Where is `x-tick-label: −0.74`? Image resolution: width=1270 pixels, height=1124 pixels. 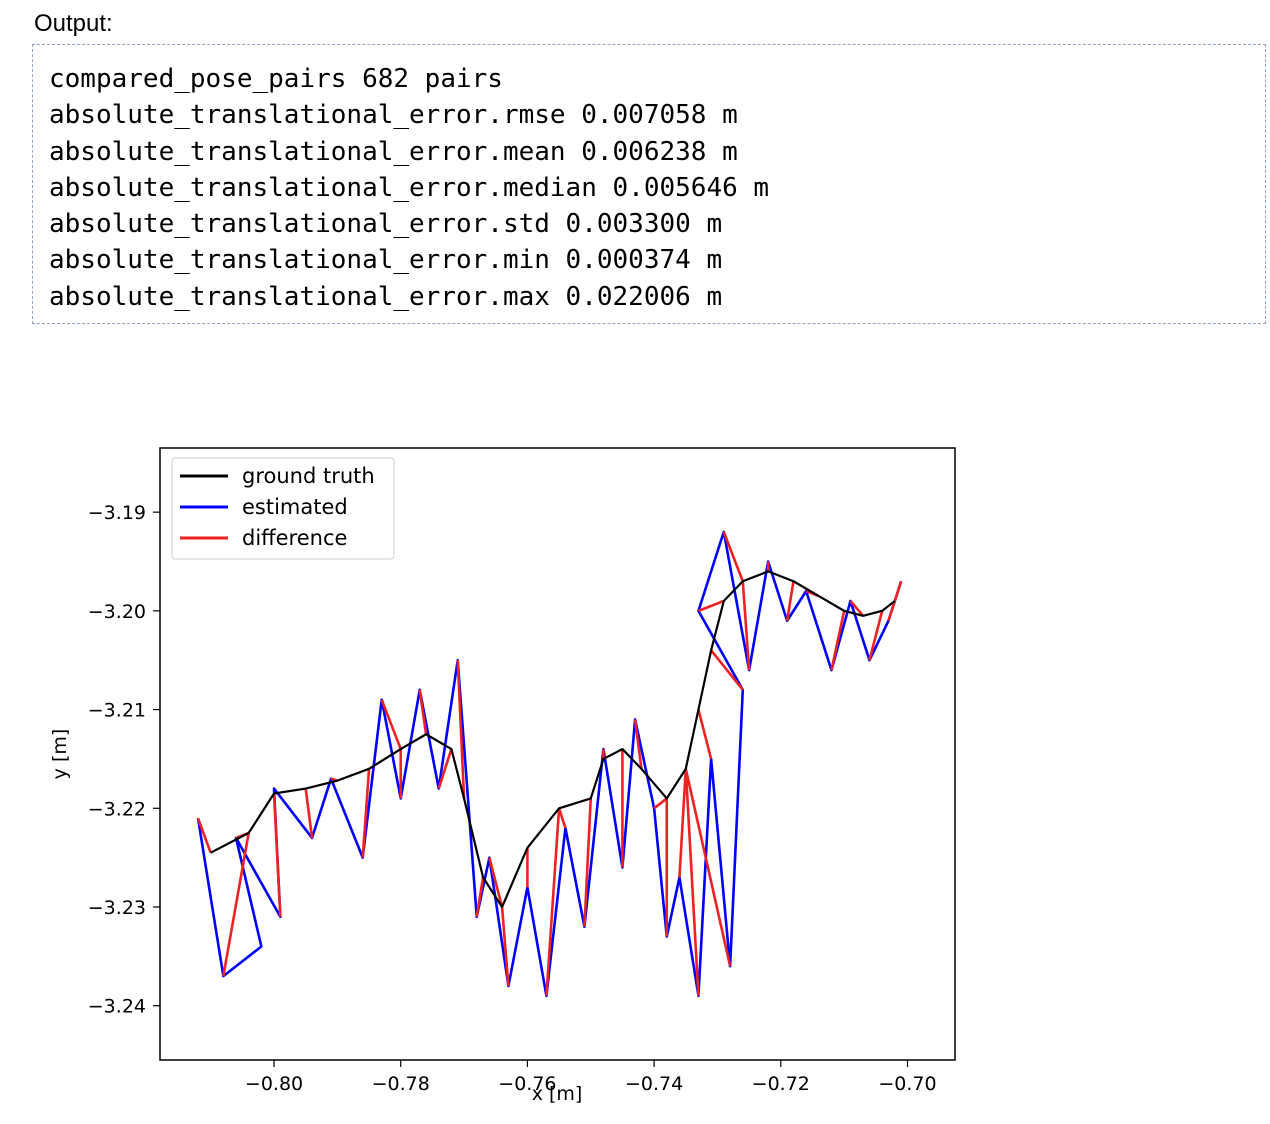
x-tick-label: −0.74 is located at coordinates (654, 1084).